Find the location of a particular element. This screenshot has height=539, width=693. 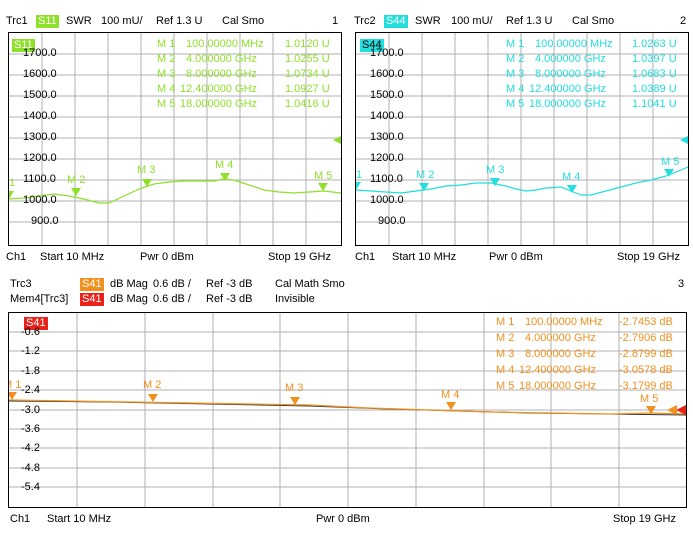

y-tick: -4.8 is located at coordinates (30, 468).